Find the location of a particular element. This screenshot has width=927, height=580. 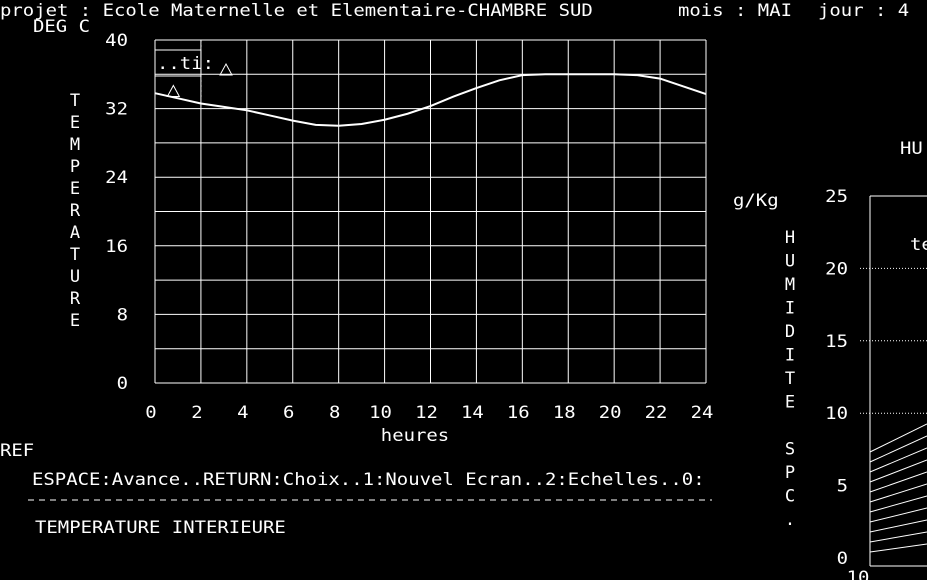

y-tick-label: 15 is located at coordinates (836, 342).